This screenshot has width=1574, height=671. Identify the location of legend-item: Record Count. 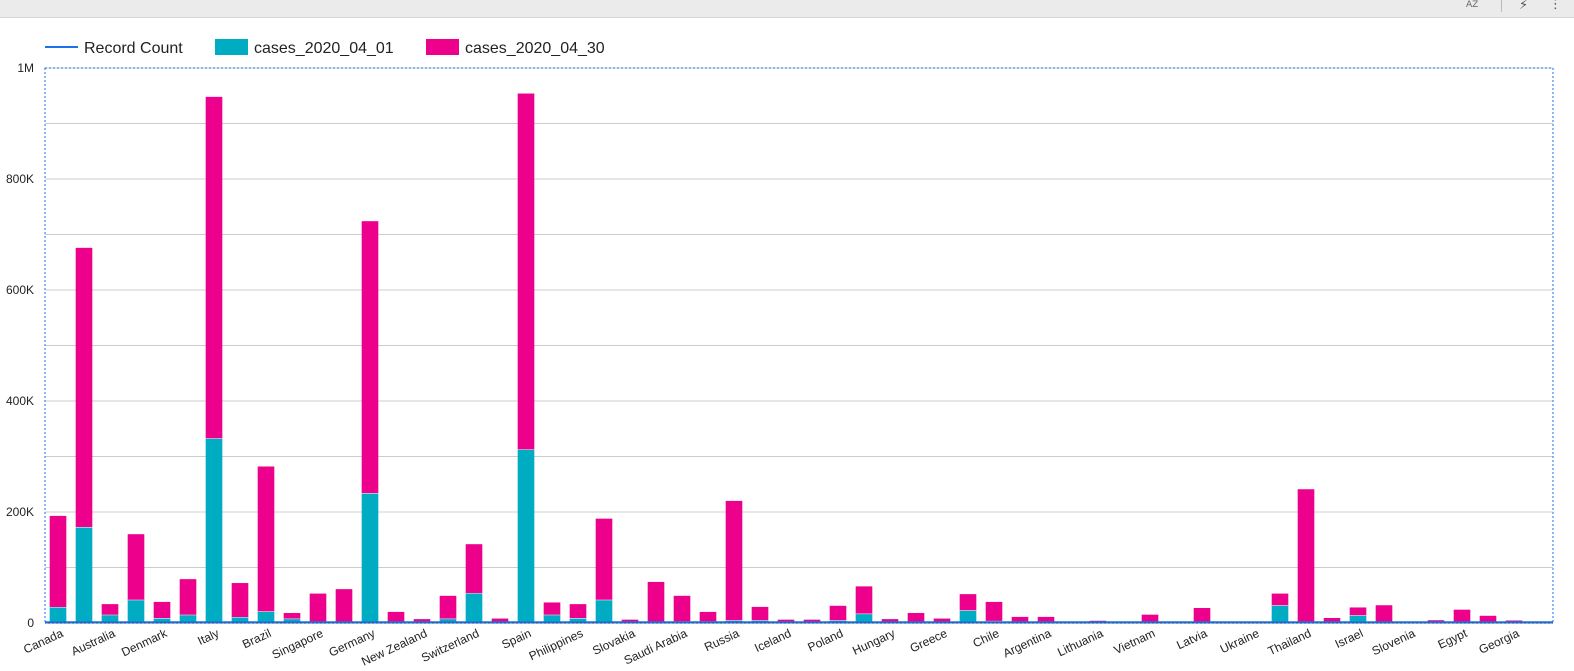
(114, 48).